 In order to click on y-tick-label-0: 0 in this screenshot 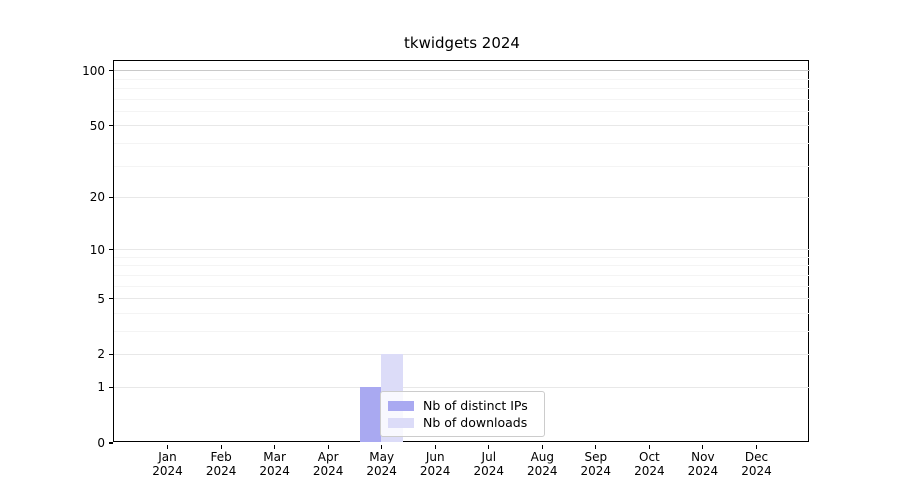, I will do `click(101, 443)`.